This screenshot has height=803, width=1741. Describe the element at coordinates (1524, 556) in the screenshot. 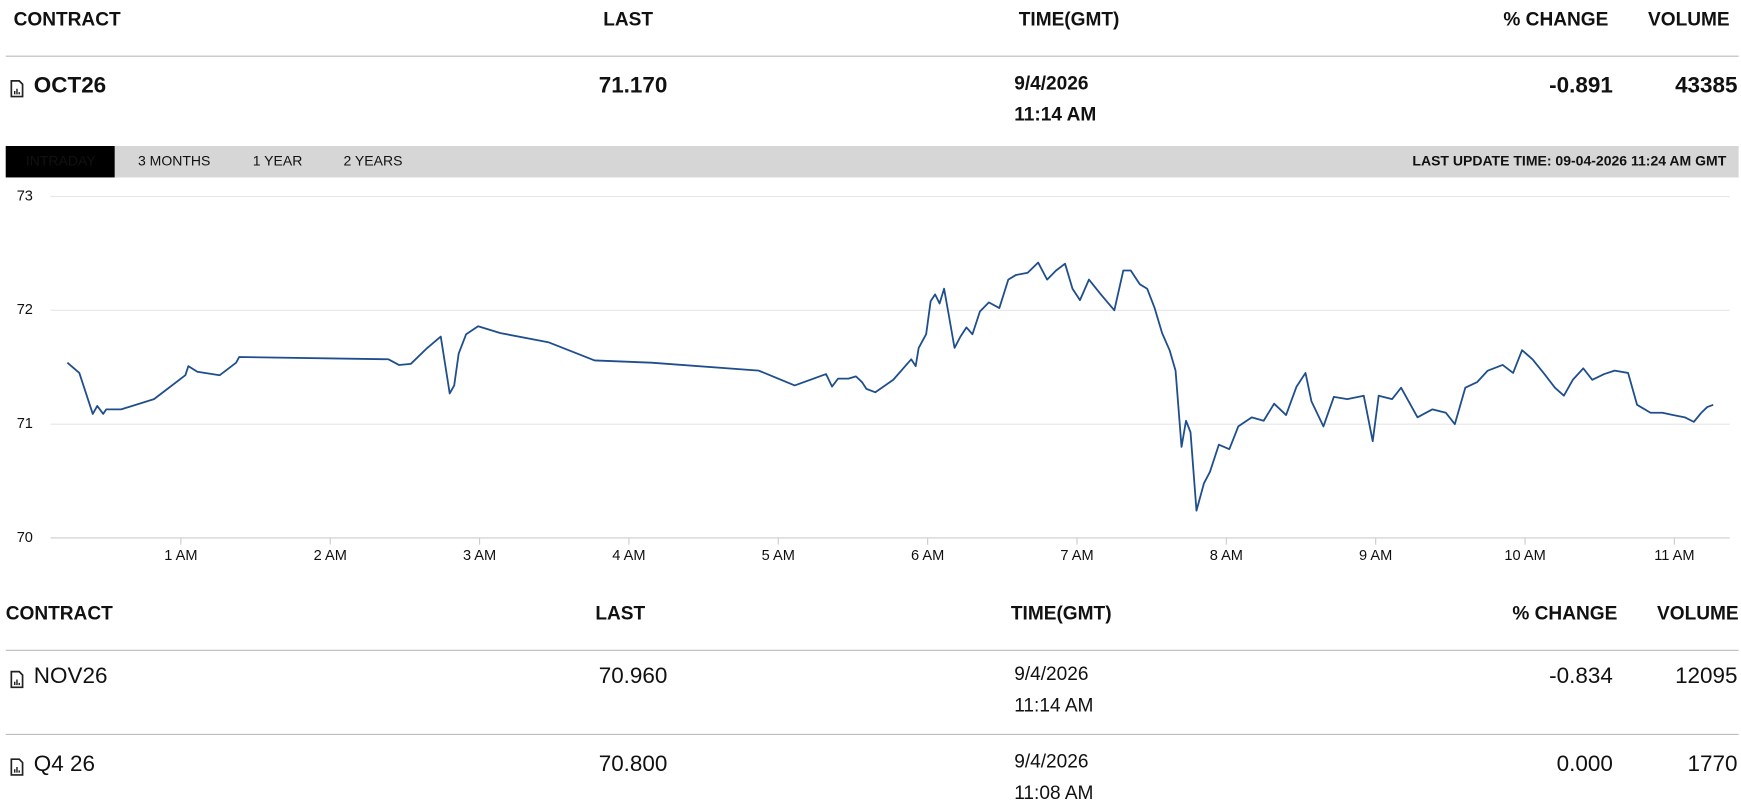

I see `x-tick-label: 10 AM` at that location.